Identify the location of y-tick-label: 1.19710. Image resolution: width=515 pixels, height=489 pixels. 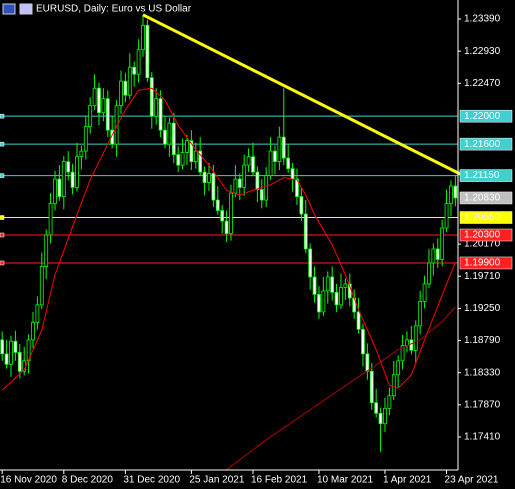
(482, 276).